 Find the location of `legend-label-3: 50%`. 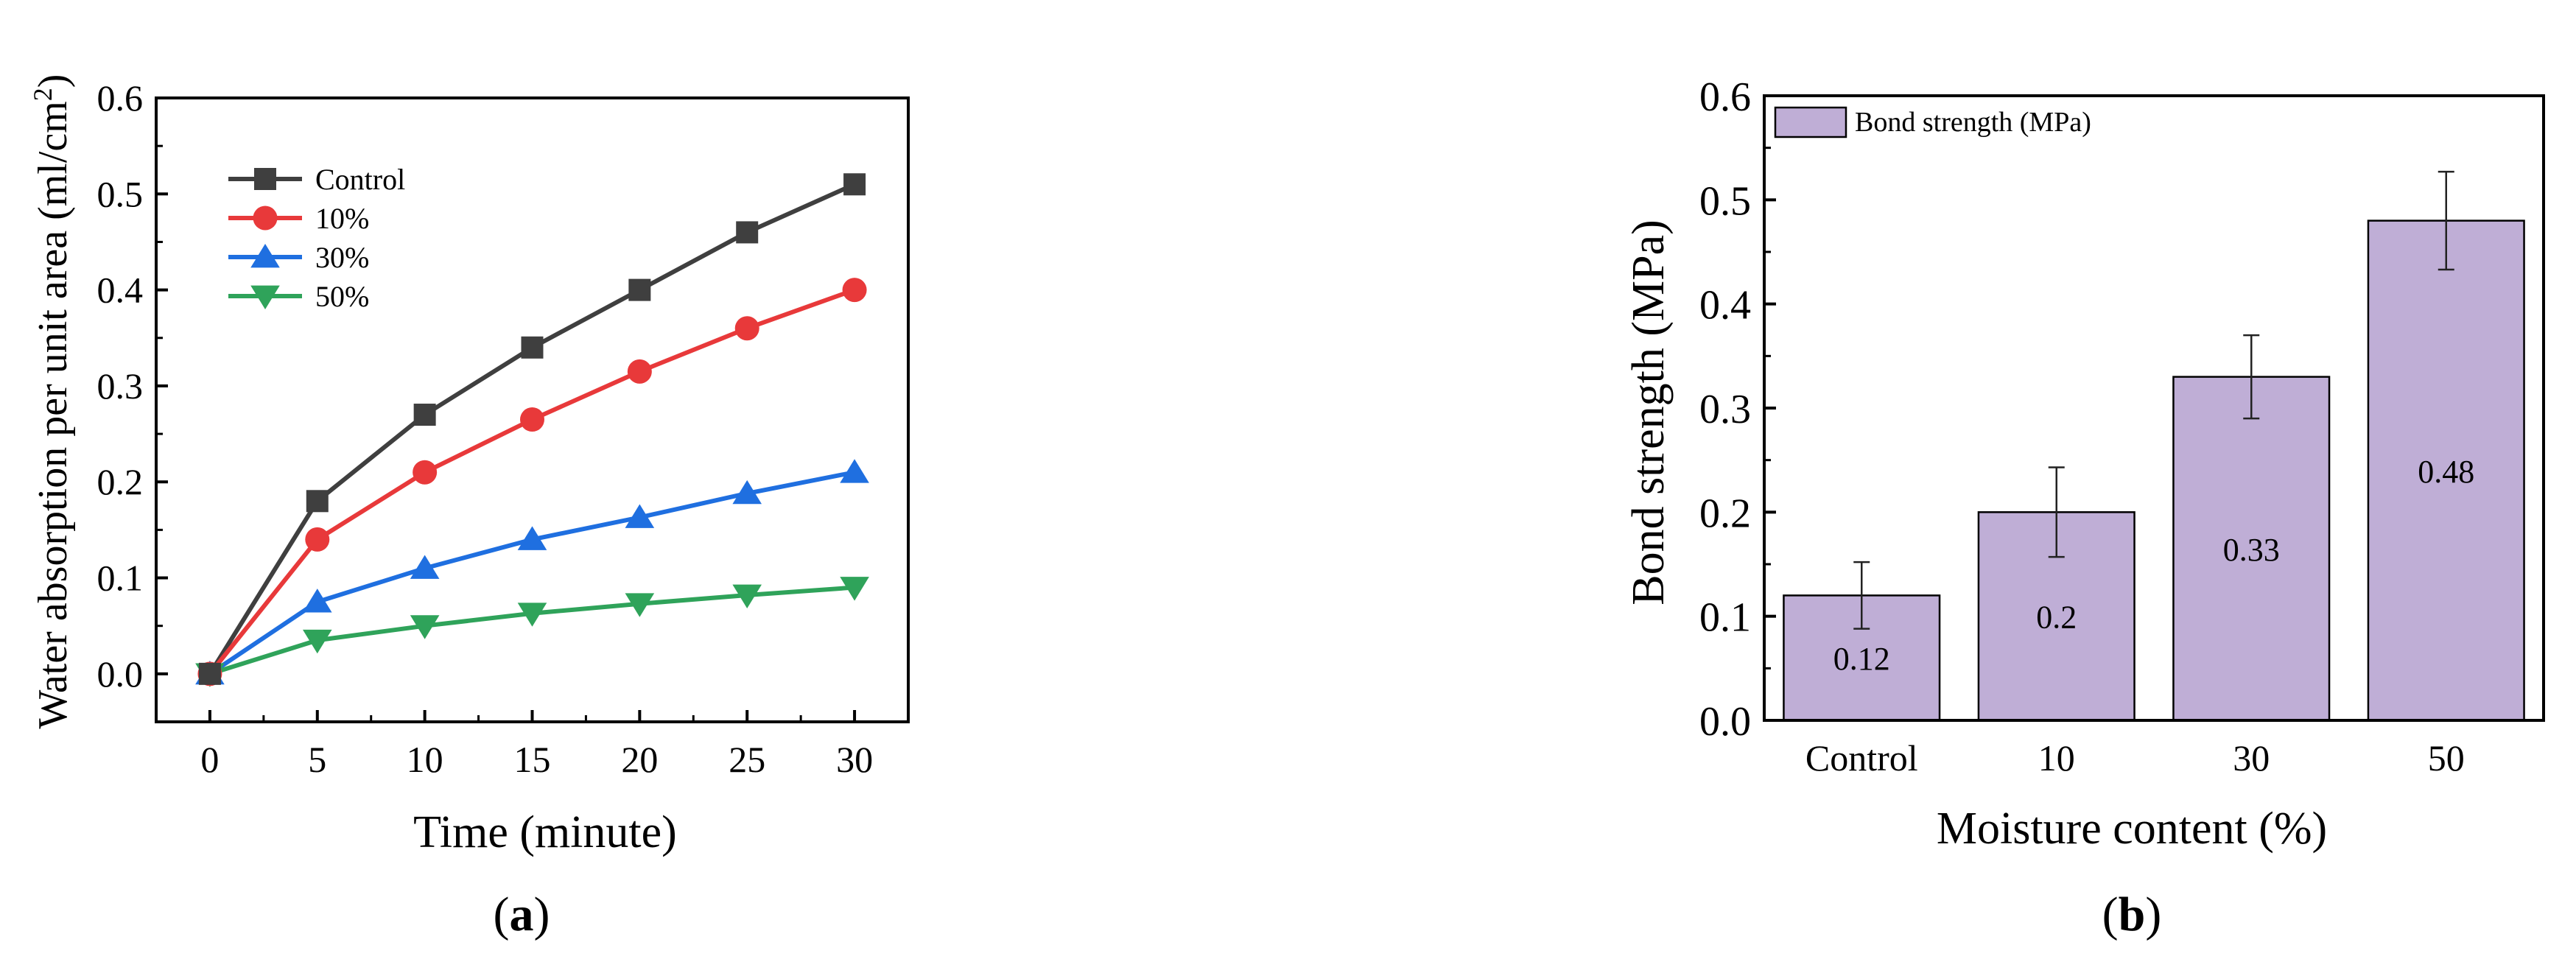

legend-label-3: 50% is located at coordinates (342, 296).